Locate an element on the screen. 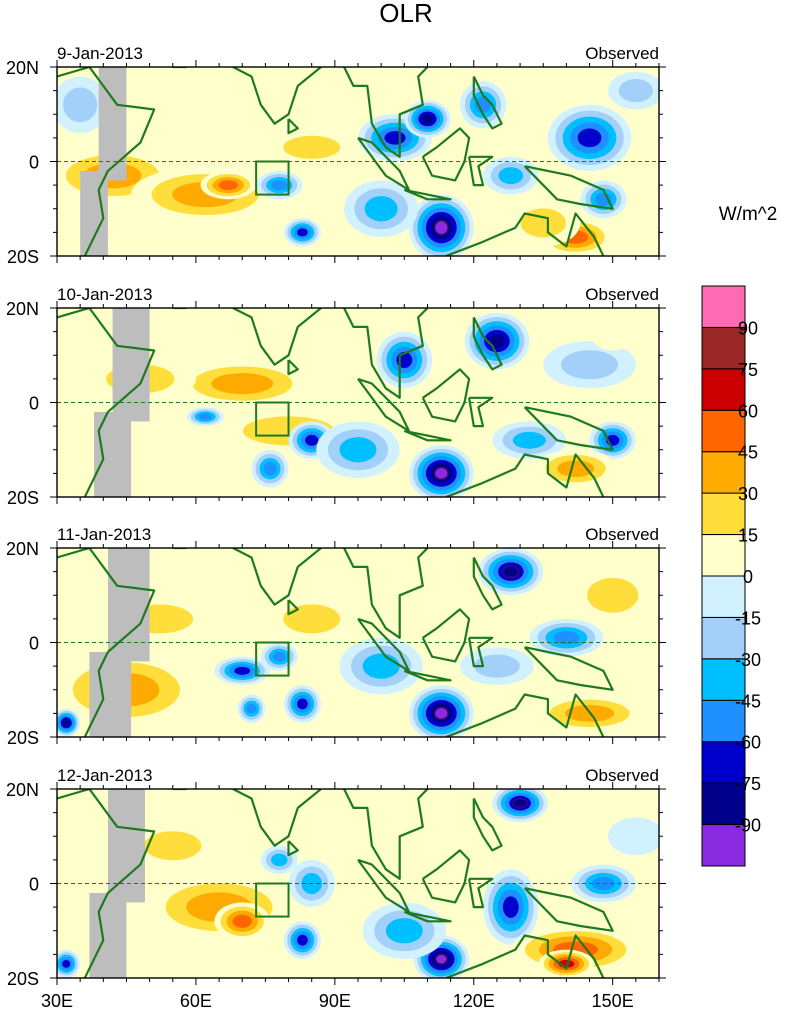 The height and width of the screenshot is (1013, 791). x-tick-label: 90E is located at coordinates (335, 1001).